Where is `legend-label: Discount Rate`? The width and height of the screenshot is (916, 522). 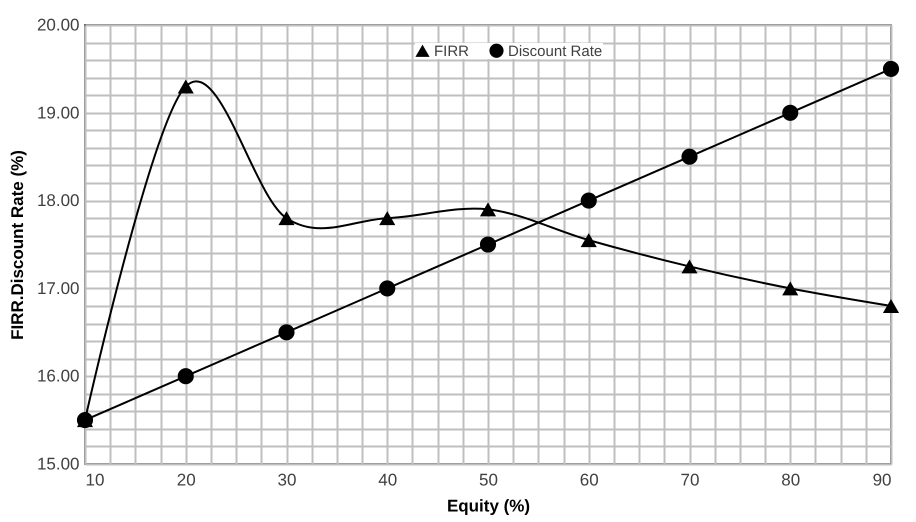 legend-label: Discount Rate is located at coordinates (555, 51).